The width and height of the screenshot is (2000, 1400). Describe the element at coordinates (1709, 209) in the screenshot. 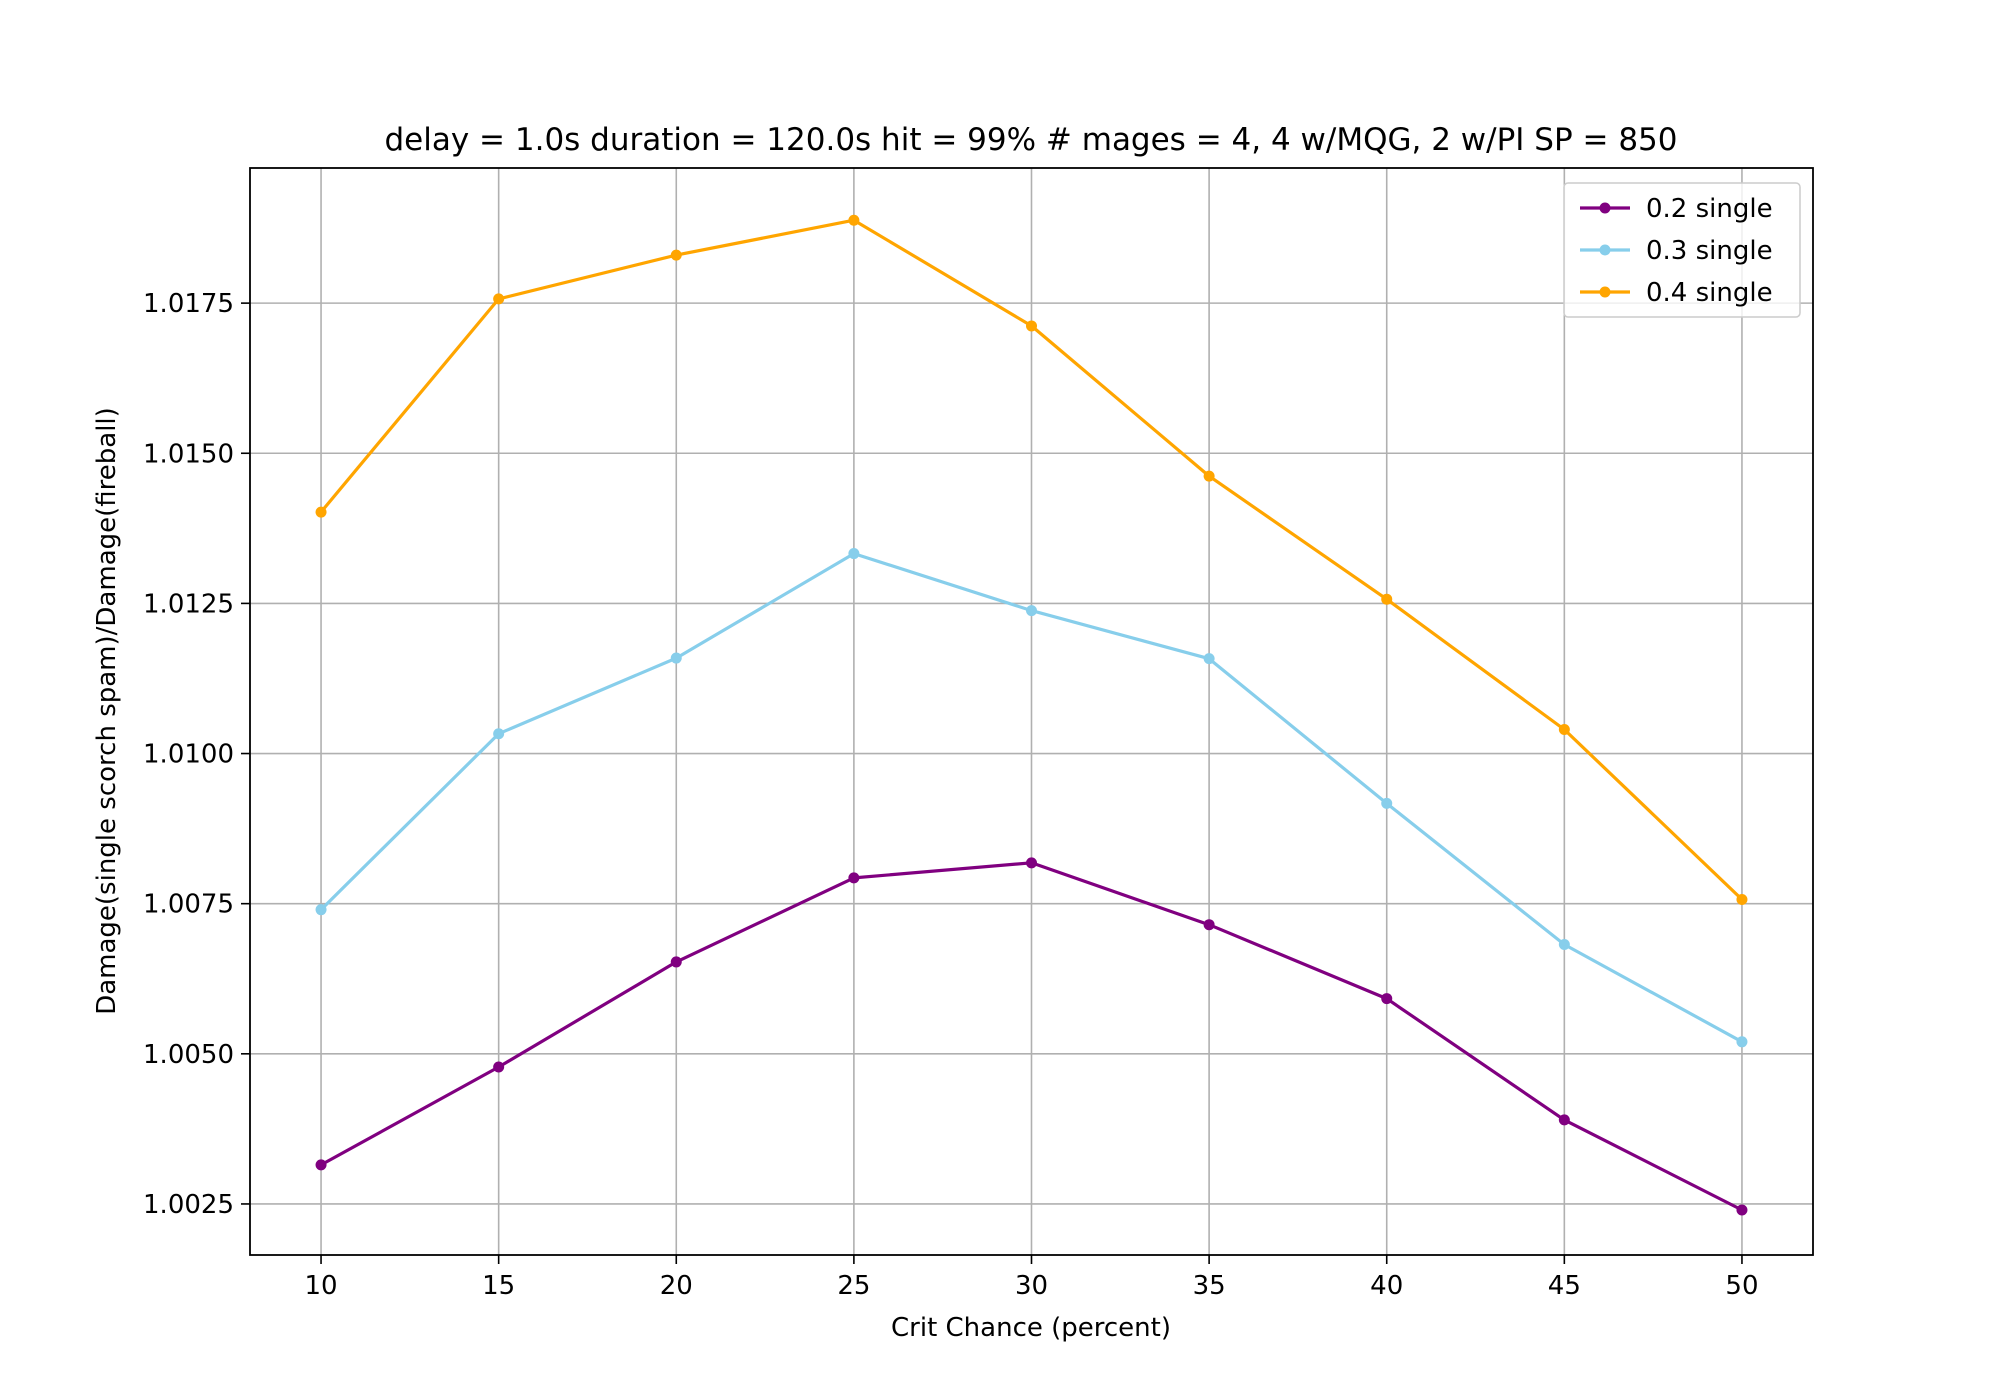

I see `legend-label: 0.2 single` at that location.